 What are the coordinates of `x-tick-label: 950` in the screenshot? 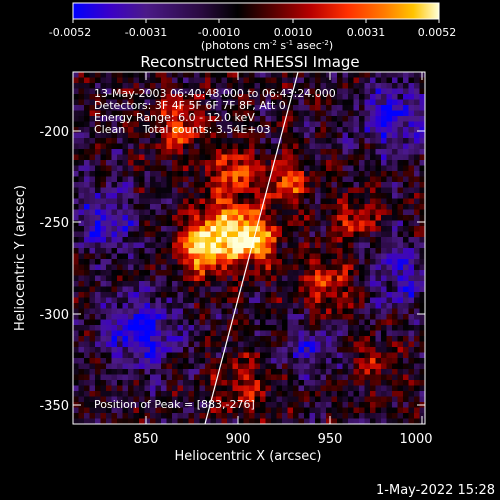 It's located at (330, 439).